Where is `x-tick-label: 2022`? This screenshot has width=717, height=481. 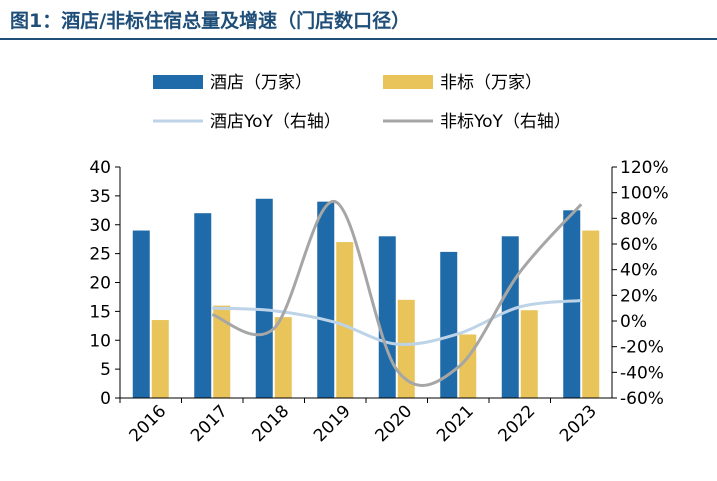
x-tick-label: 2022 is located at coordinates (517, 423).